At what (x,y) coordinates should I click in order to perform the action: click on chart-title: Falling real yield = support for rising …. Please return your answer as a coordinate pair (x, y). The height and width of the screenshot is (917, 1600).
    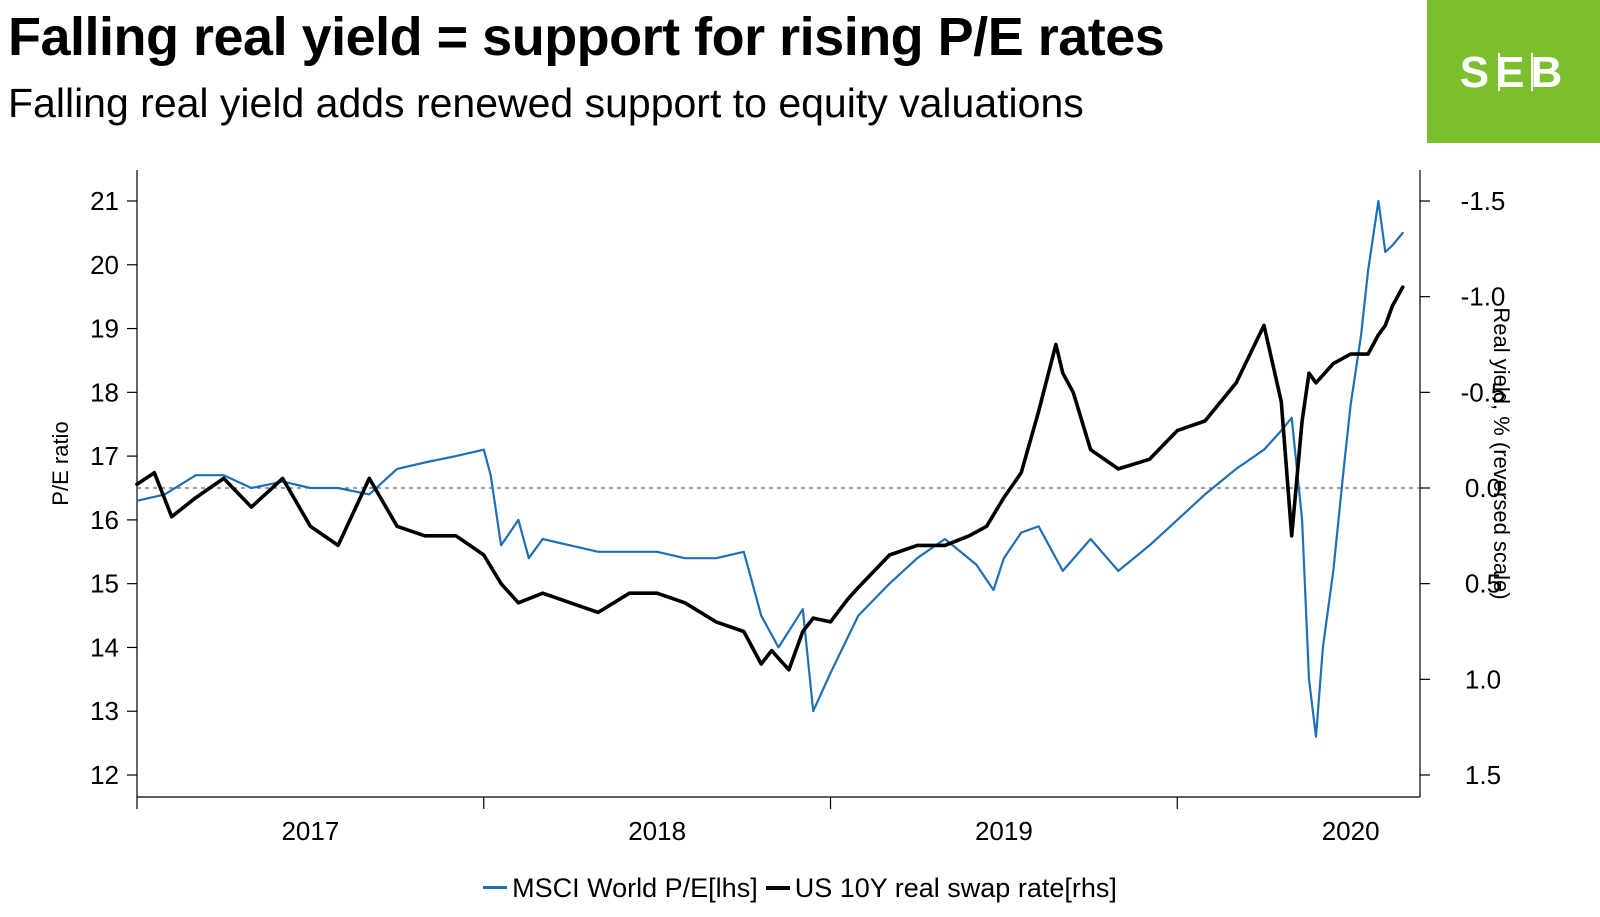
    Looking at the image, I should click on (586, 37).